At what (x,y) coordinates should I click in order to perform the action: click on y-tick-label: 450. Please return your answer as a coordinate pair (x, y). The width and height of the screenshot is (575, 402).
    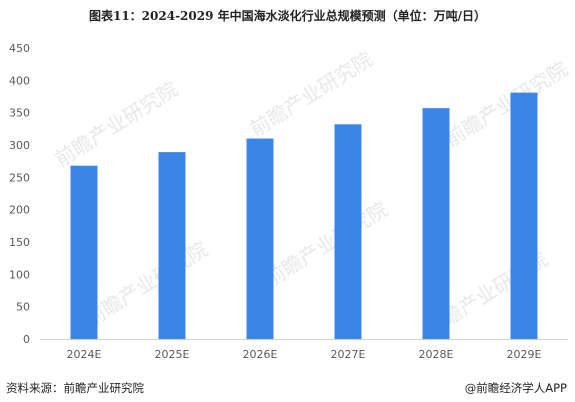
    Looking at the image, I should click on (19, 48).